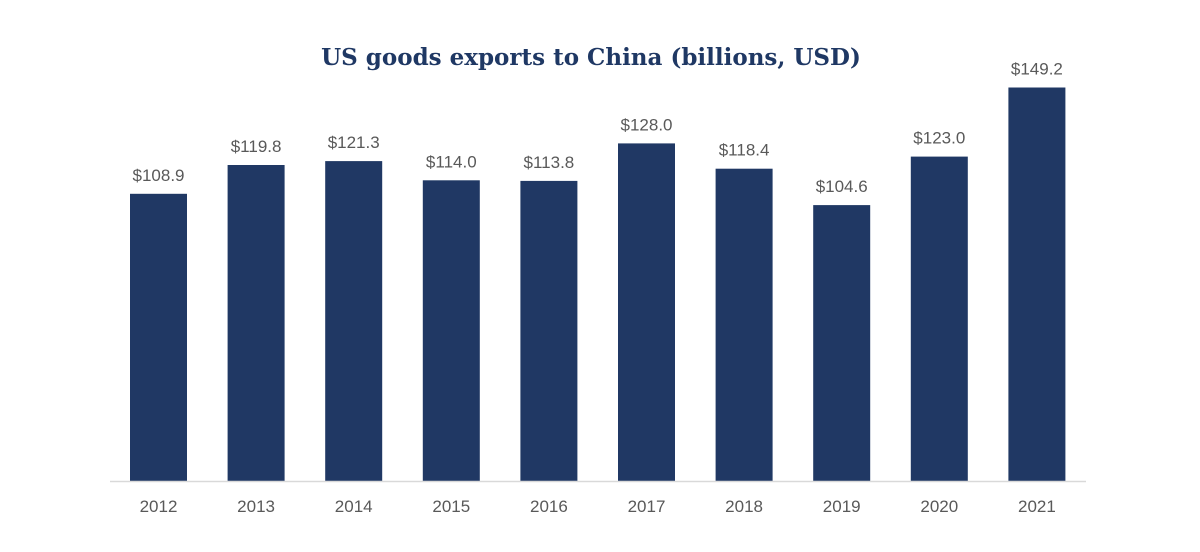 The image size is (1200, 552). I want to click on x-tick-label-2017: 2017, so click(647, 506).